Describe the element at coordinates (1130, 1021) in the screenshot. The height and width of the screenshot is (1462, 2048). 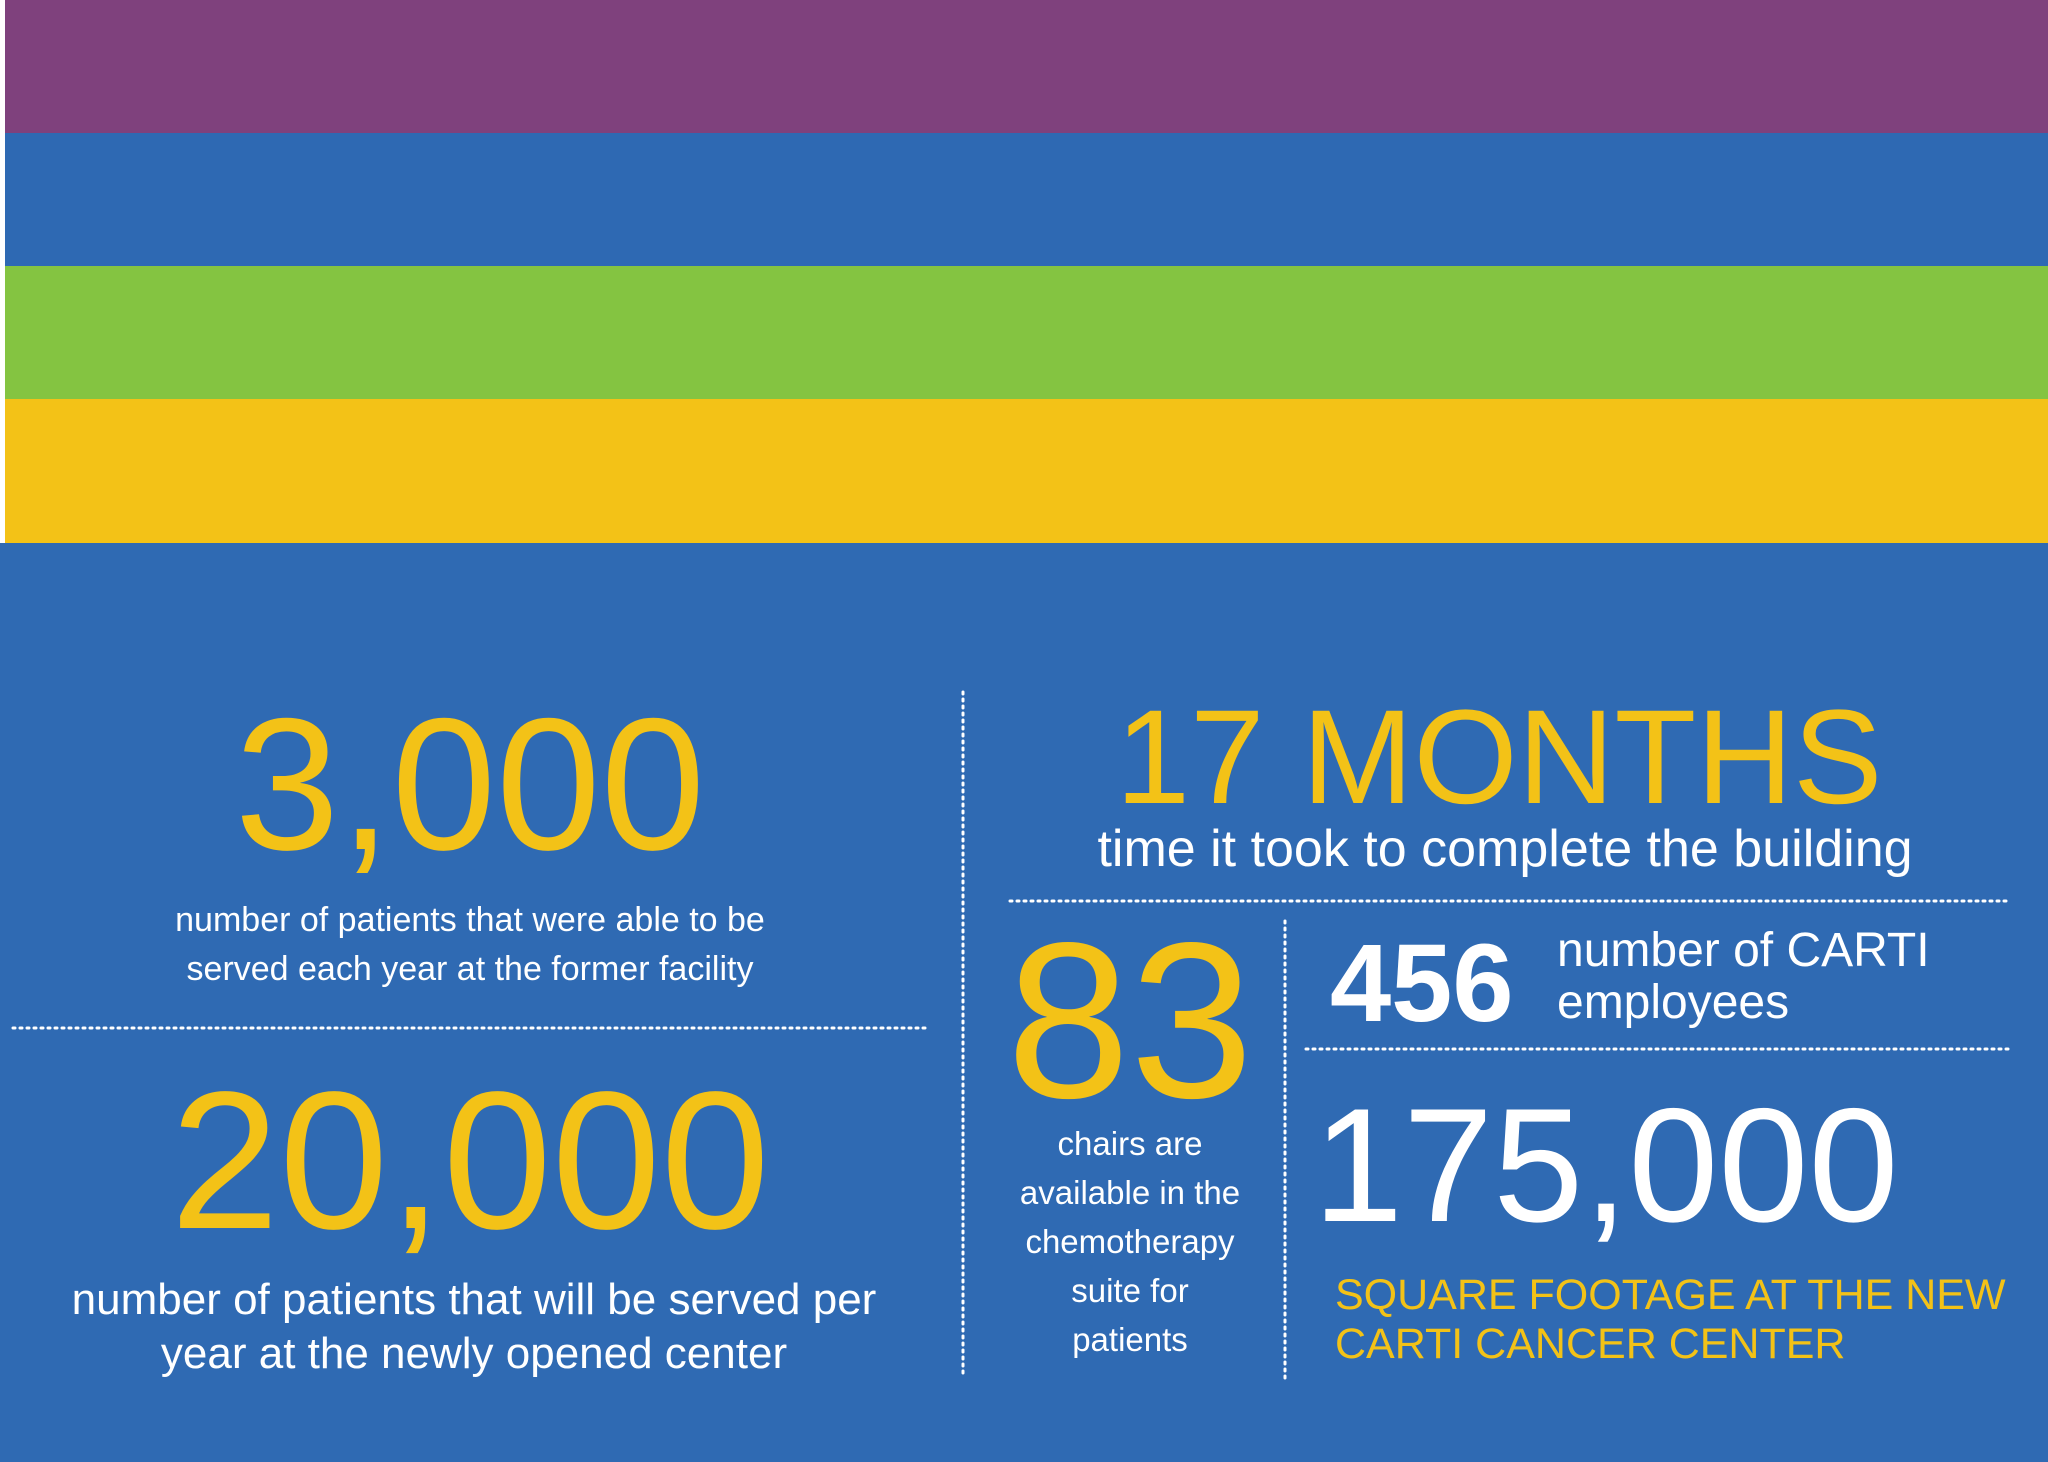
I see `stat-value: 83` at that location.